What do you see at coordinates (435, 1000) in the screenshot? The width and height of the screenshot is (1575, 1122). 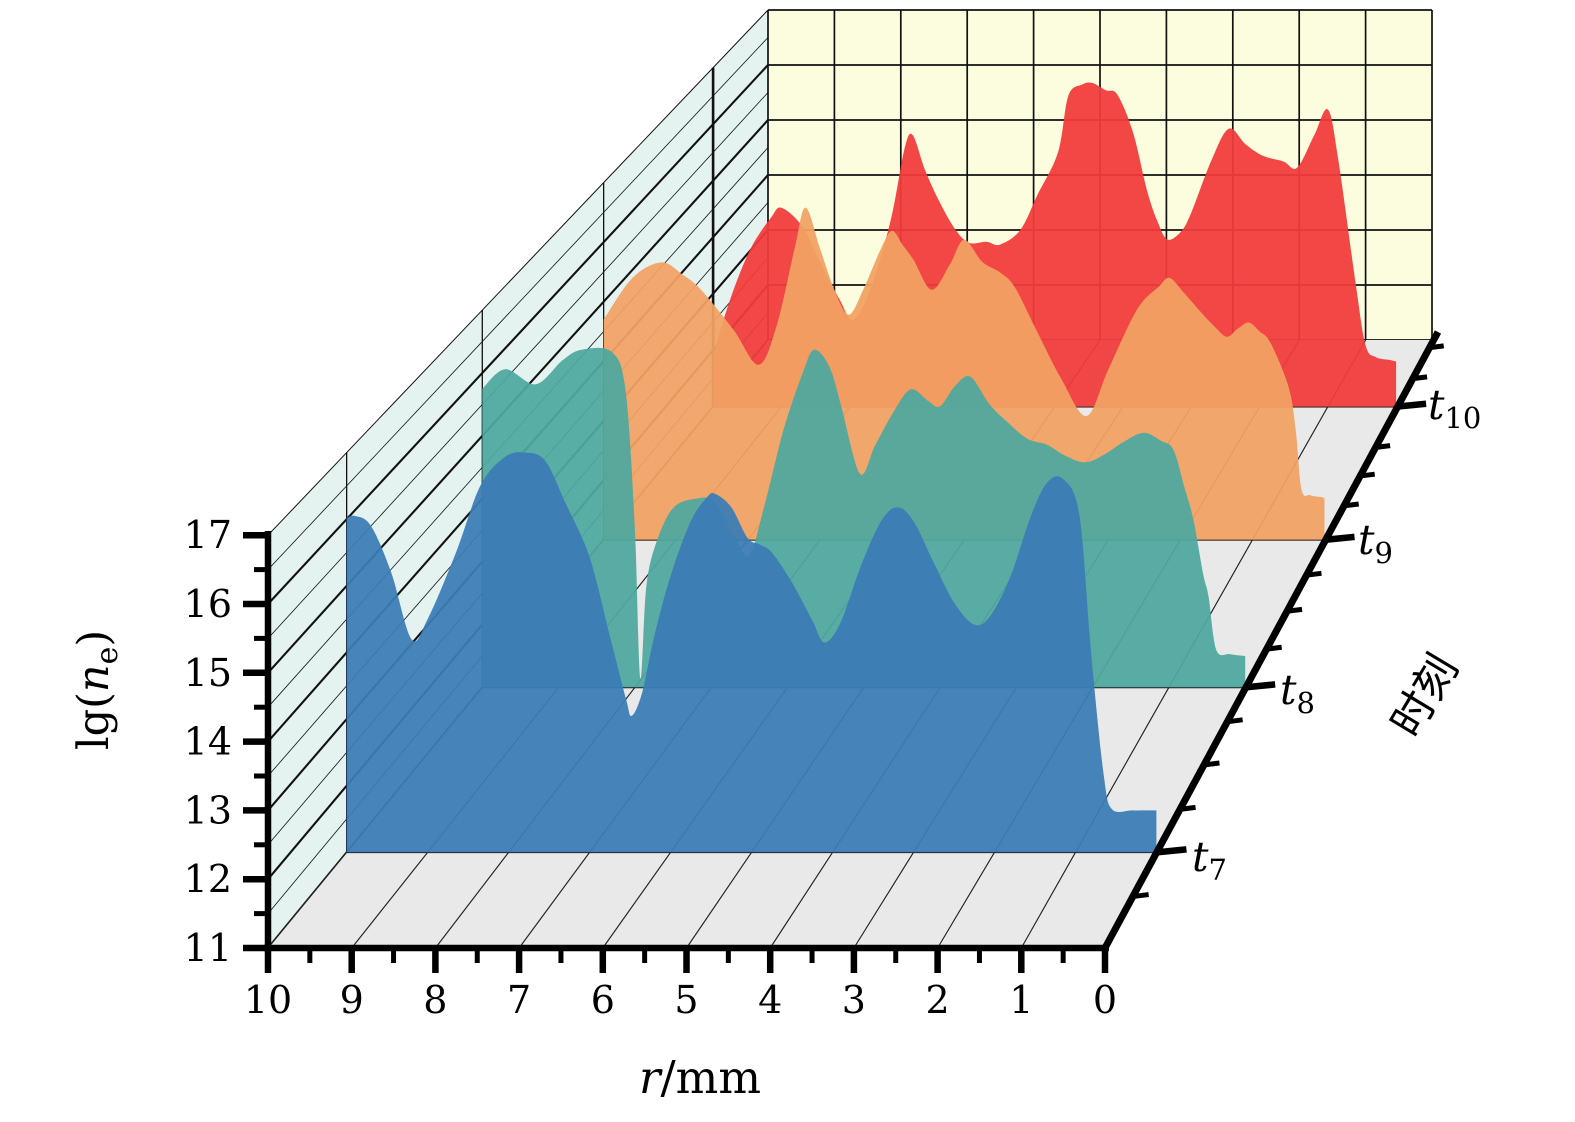 I see `x-tick-label: 8` at bounding box center [435, 1000].